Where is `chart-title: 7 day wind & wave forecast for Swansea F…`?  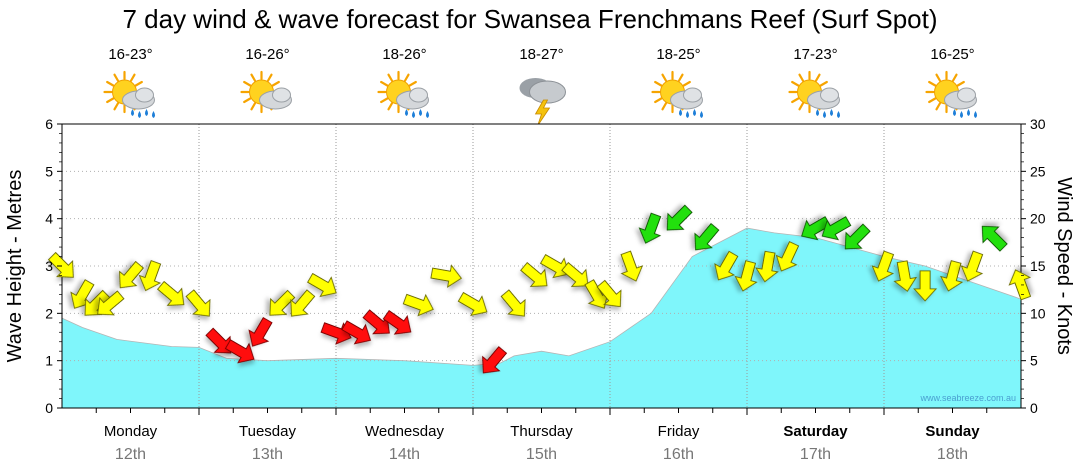 chart-title: 7 day wind & wave forecast for Swansea F… is located at coordinates (529, 19).